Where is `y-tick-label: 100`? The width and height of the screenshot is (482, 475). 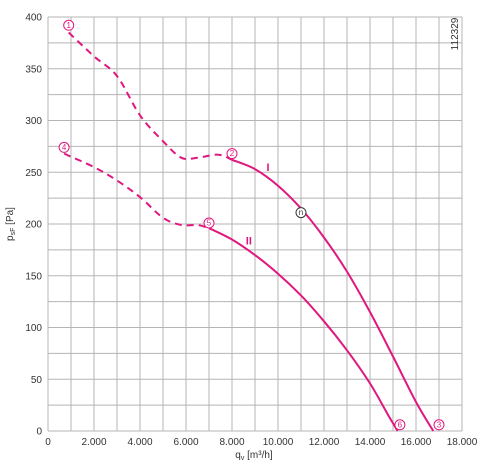
y-tick-label: 100 is located at coordinates (33, 328).